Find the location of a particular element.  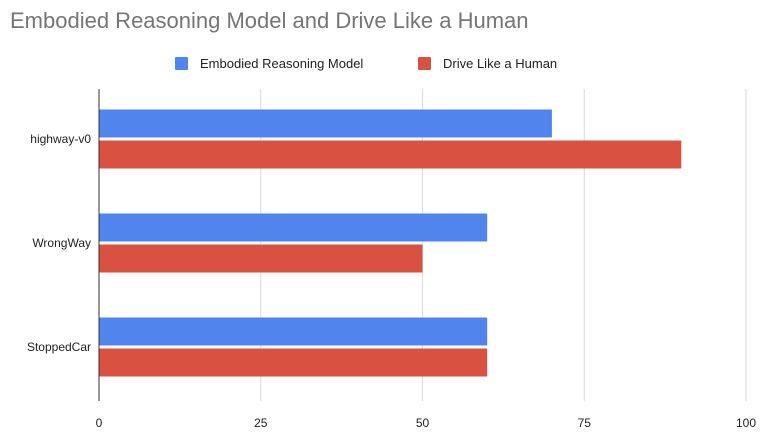

y-tick-label: highway-v0 is located at coordinates (60, 139).